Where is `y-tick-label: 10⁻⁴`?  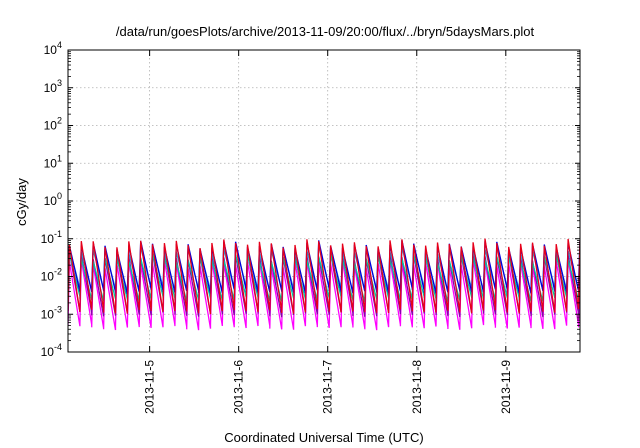
y-tick-label: 10⁻⁴ is located at coordinates (51, 350).